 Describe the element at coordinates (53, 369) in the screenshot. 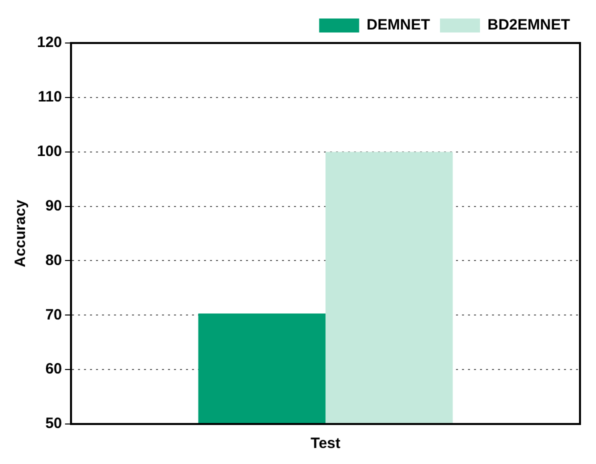

I see `y-tick-label: 60` at that location.